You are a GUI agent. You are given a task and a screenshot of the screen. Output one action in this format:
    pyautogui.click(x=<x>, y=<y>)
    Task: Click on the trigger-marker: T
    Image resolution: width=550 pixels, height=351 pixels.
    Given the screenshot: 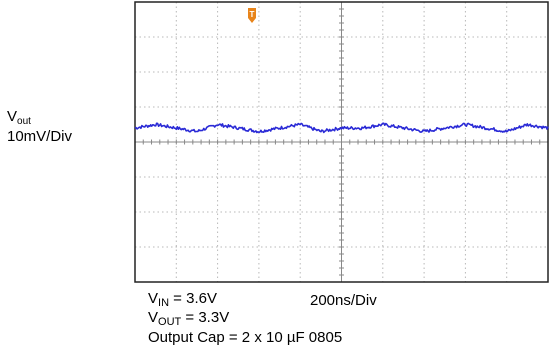 What is the action you would take?
    pyautogui.click(x=252, y=15)
    